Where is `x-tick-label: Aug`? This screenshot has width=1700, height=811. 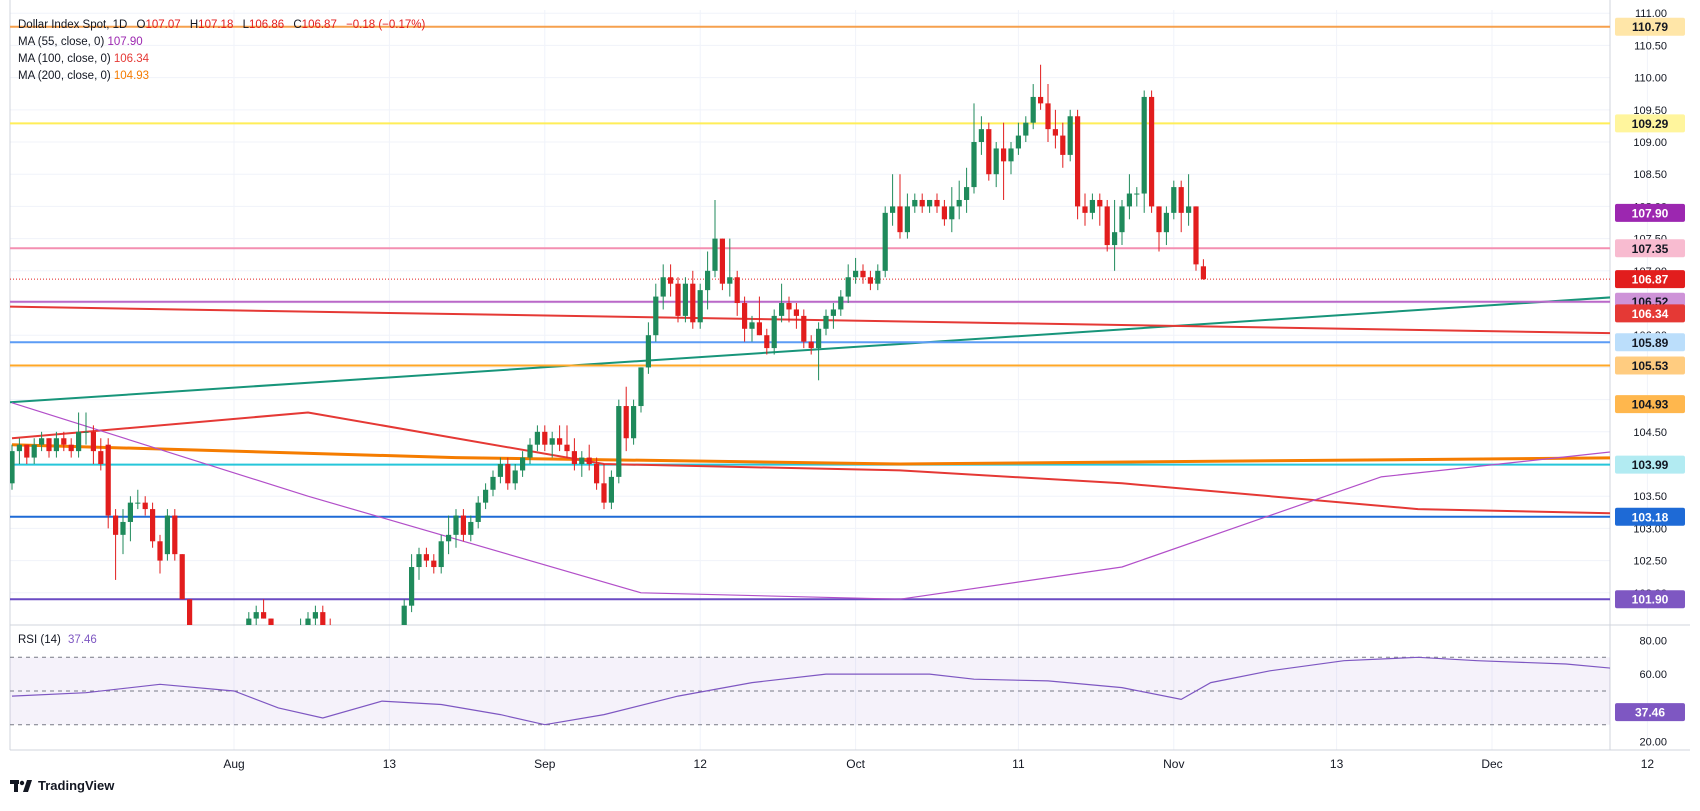 x-tick-label: Aug is located at coordinates (233, 764).